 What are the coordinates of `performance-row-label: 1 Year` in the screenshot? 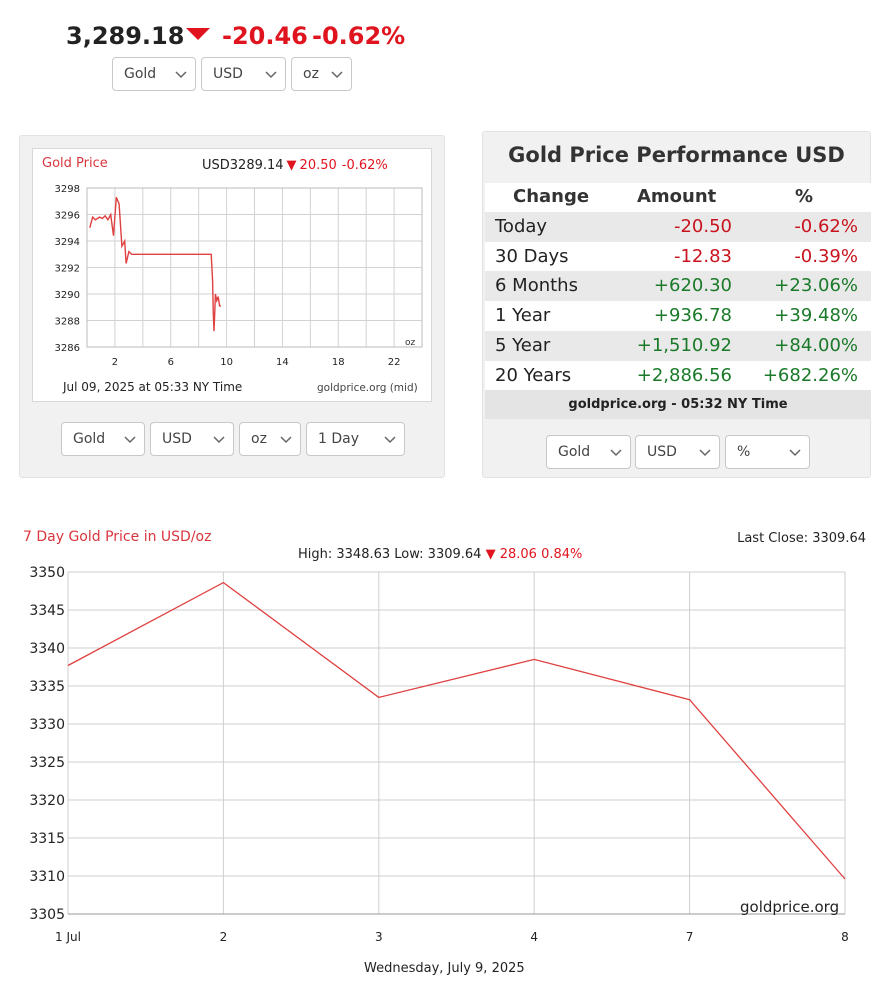 It's located at (523, 316).